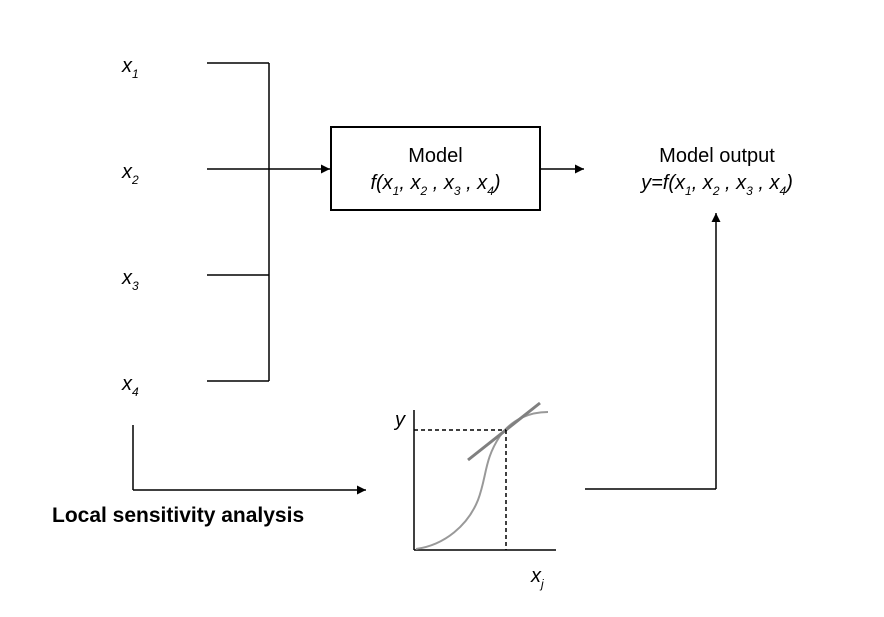  I want to click on inset-y-label: y, so click(400, 420).